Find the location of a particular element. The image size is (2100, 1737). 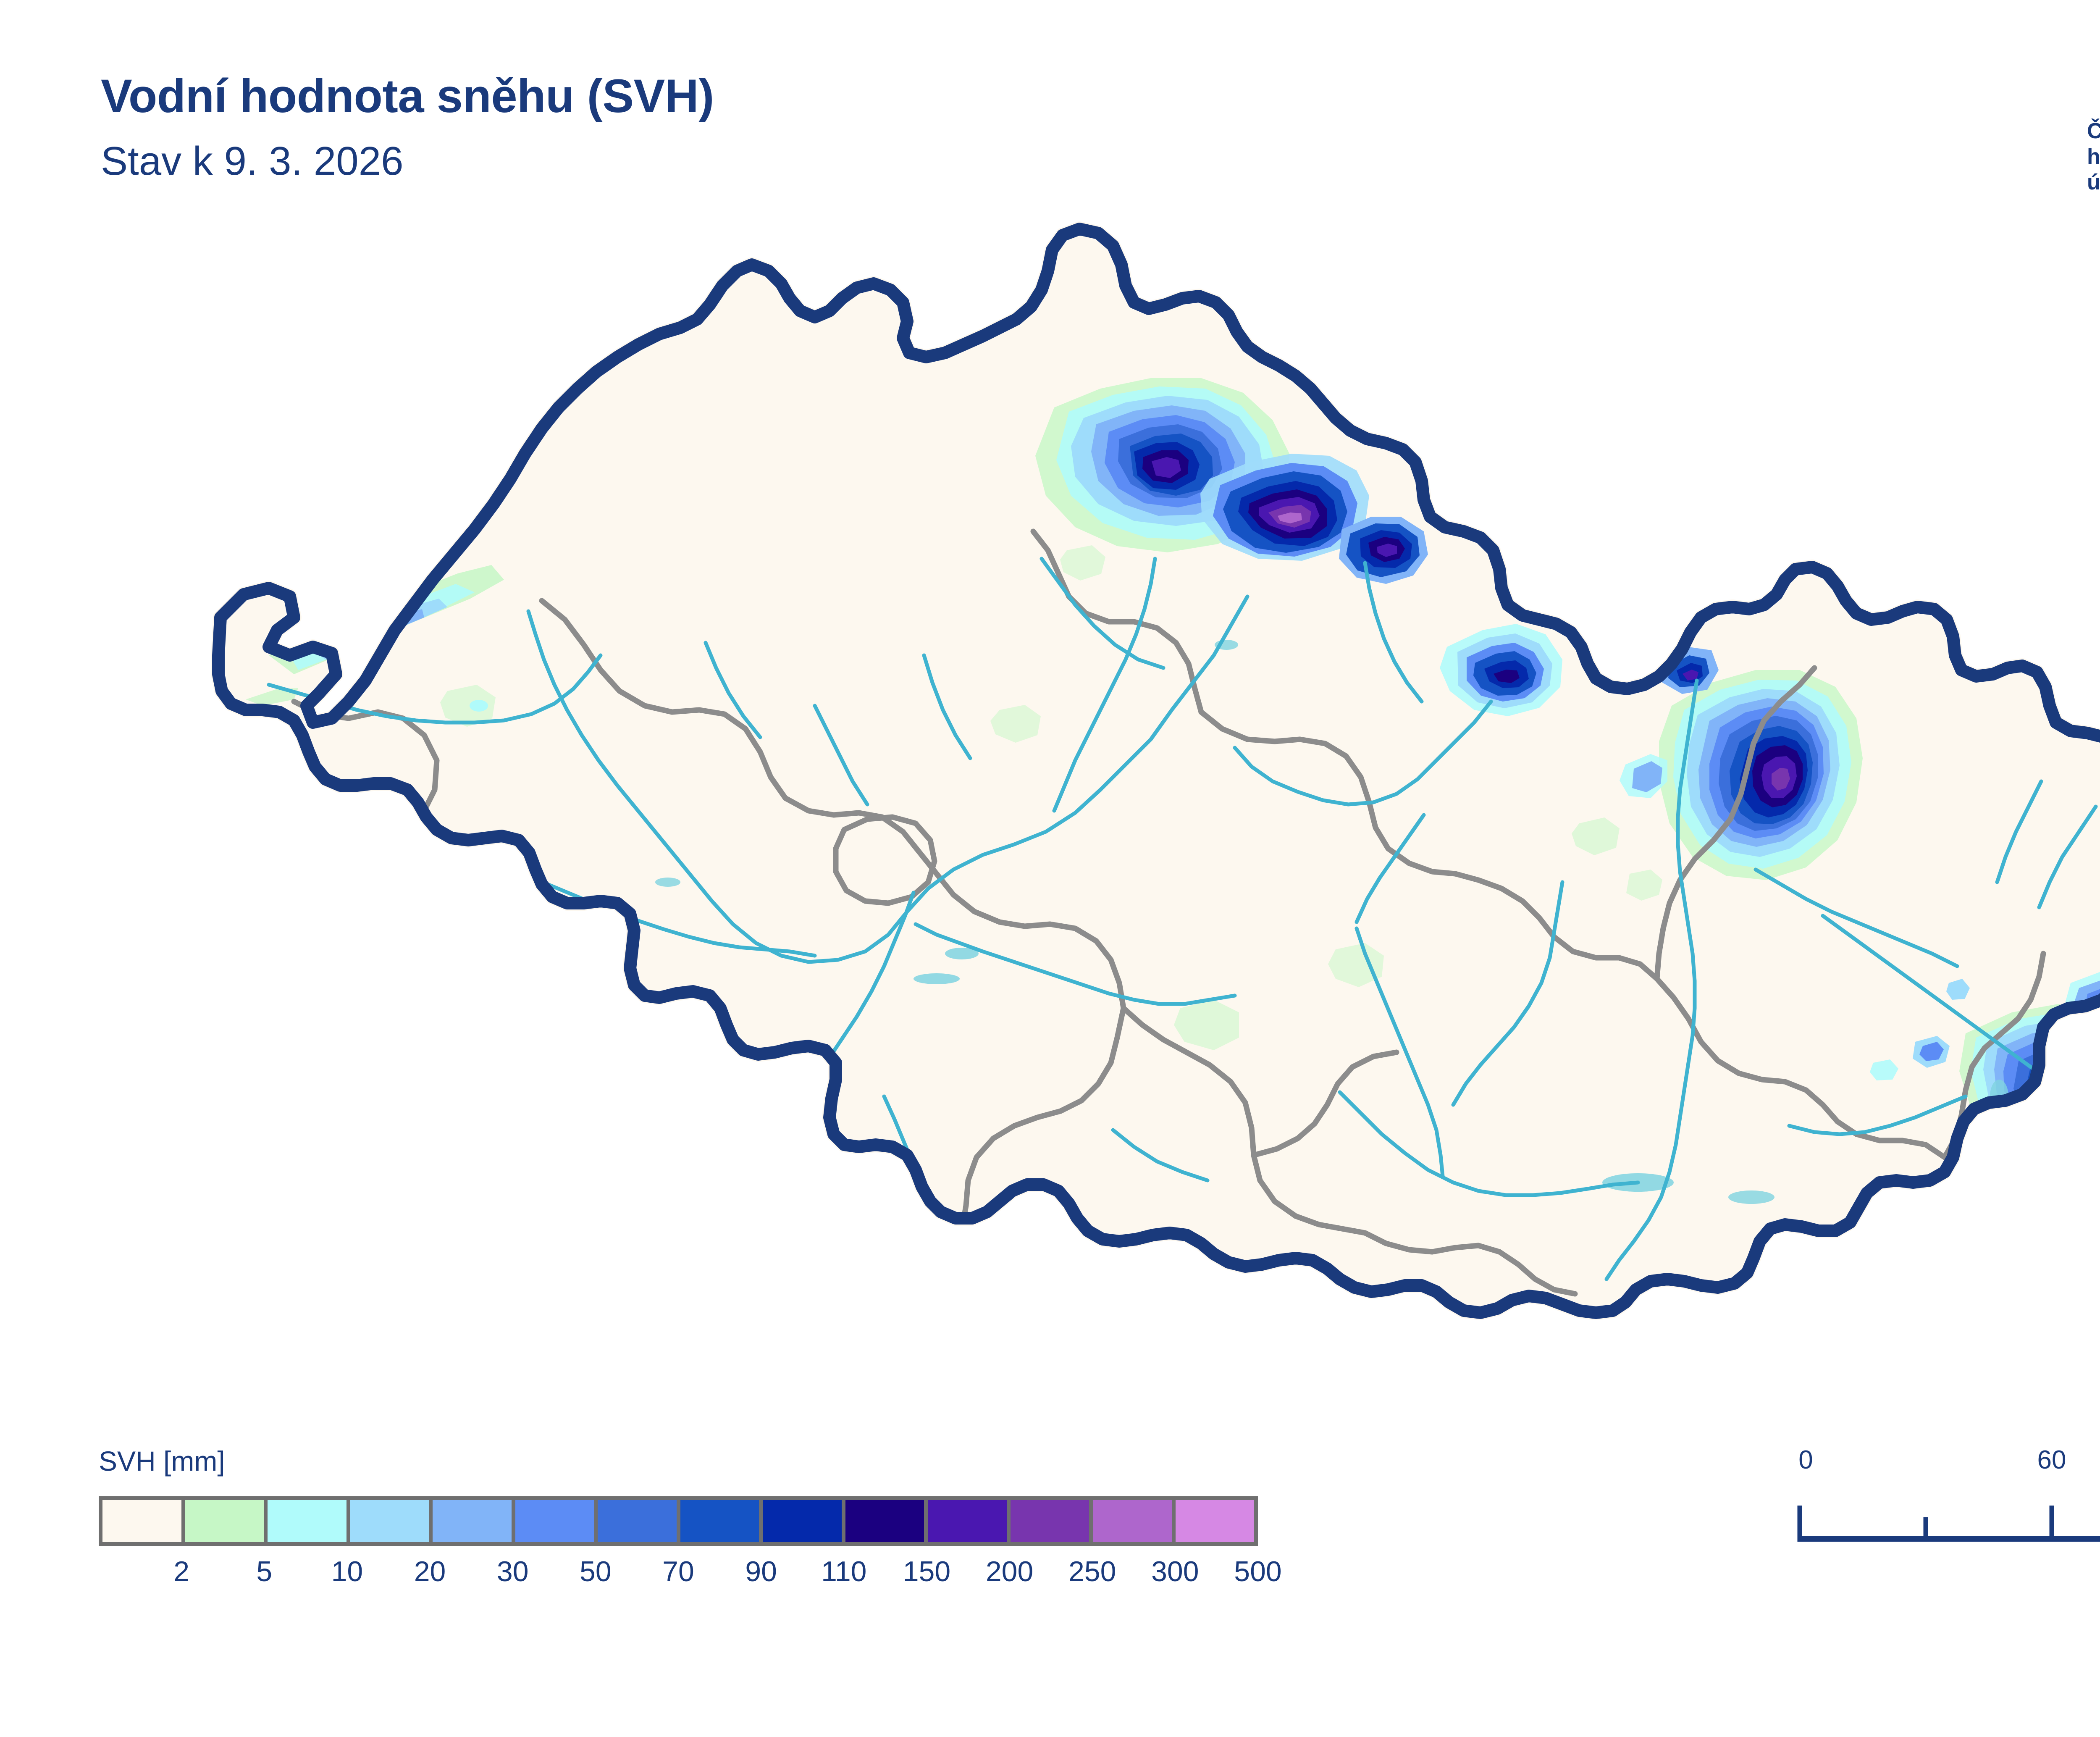

logo-line-2: hydrometeorologický is located at coordinates (2093, 156).